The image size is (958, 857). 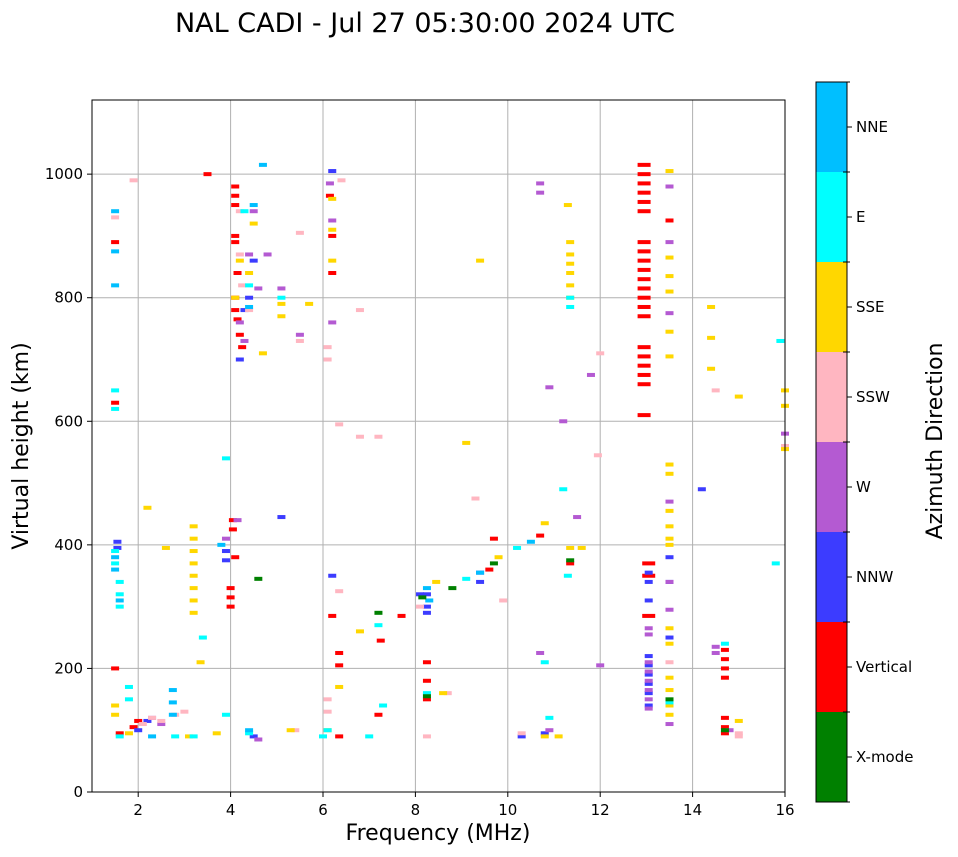 I want to click on series-x-mode, so click(x=491, y=645).